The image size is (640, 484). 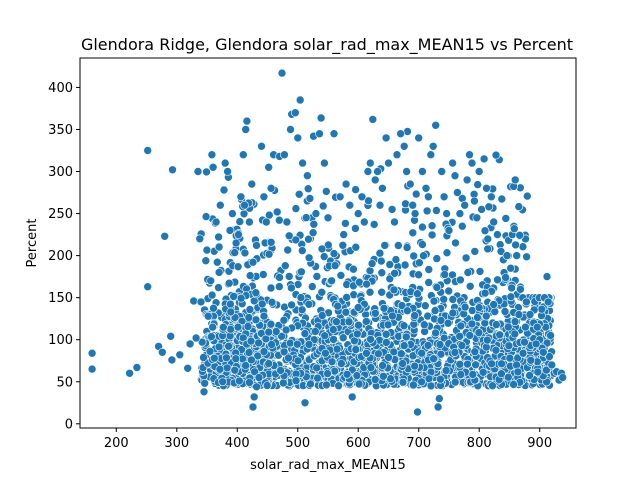 What do you see at coordinates (328, 465) in the screenshot?
I see `x-axis-label: solar_rad_max_MEAN15` at bounding box center [328, 465].